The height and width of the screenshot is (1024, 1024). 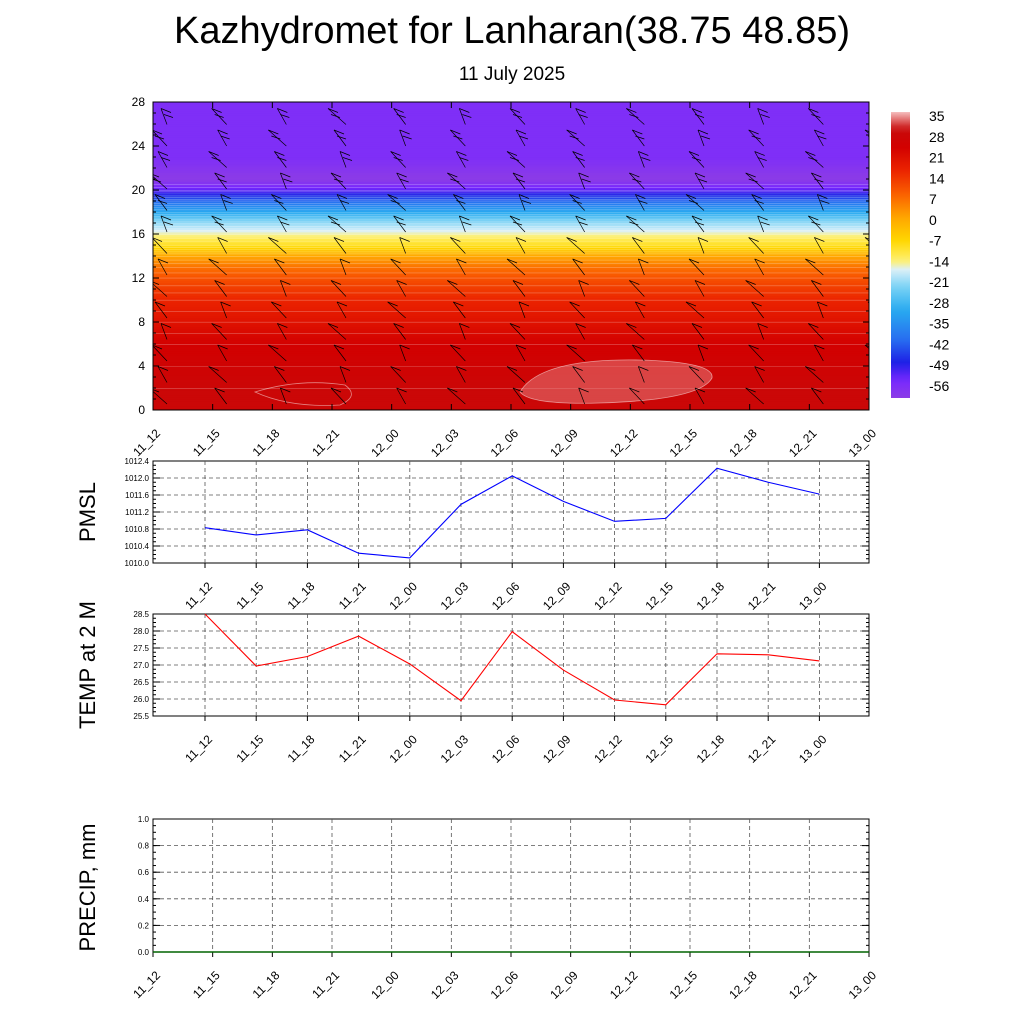 What do you see at coordinates (141, 631) in the screenshot?
I see `y-tick-label: 28.0` at bounding box center [141, 631].